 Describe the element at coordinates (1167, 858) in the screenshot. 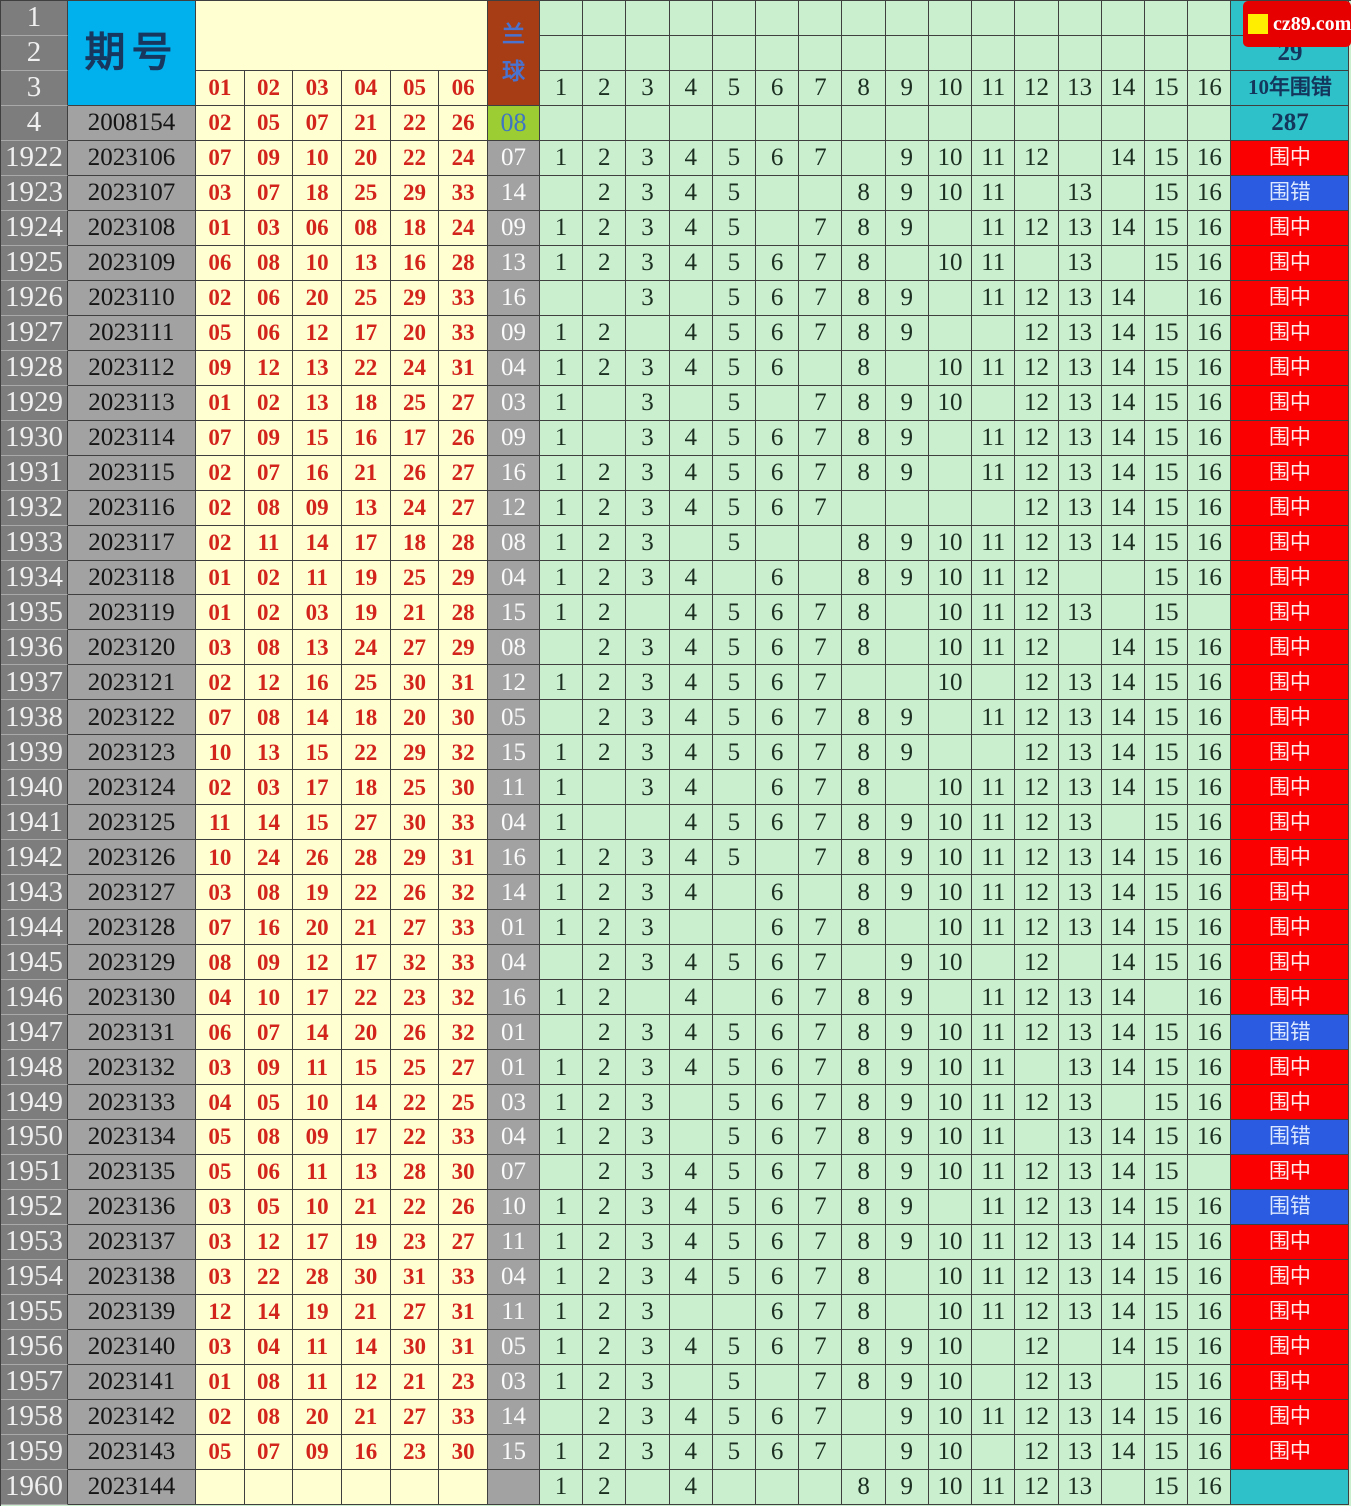

I see `trend-cell: 15` at that location.